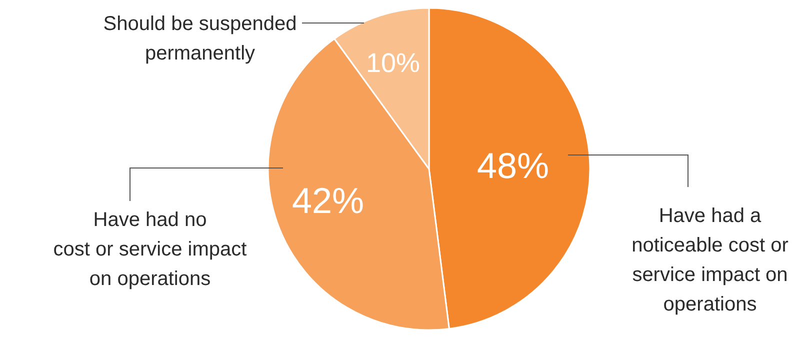  What do you see at coordinates (710, 260) in the screenshot?
I see `slice-label: Have had a noticeable cost or service impact on operations` at bounding box center [710, 260].